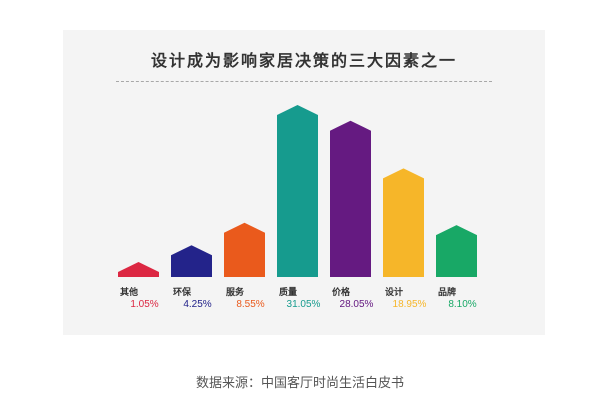 This screenshot has height=402, width=600. I want to click on value-label-2: 4.25%, so click(197, 304).